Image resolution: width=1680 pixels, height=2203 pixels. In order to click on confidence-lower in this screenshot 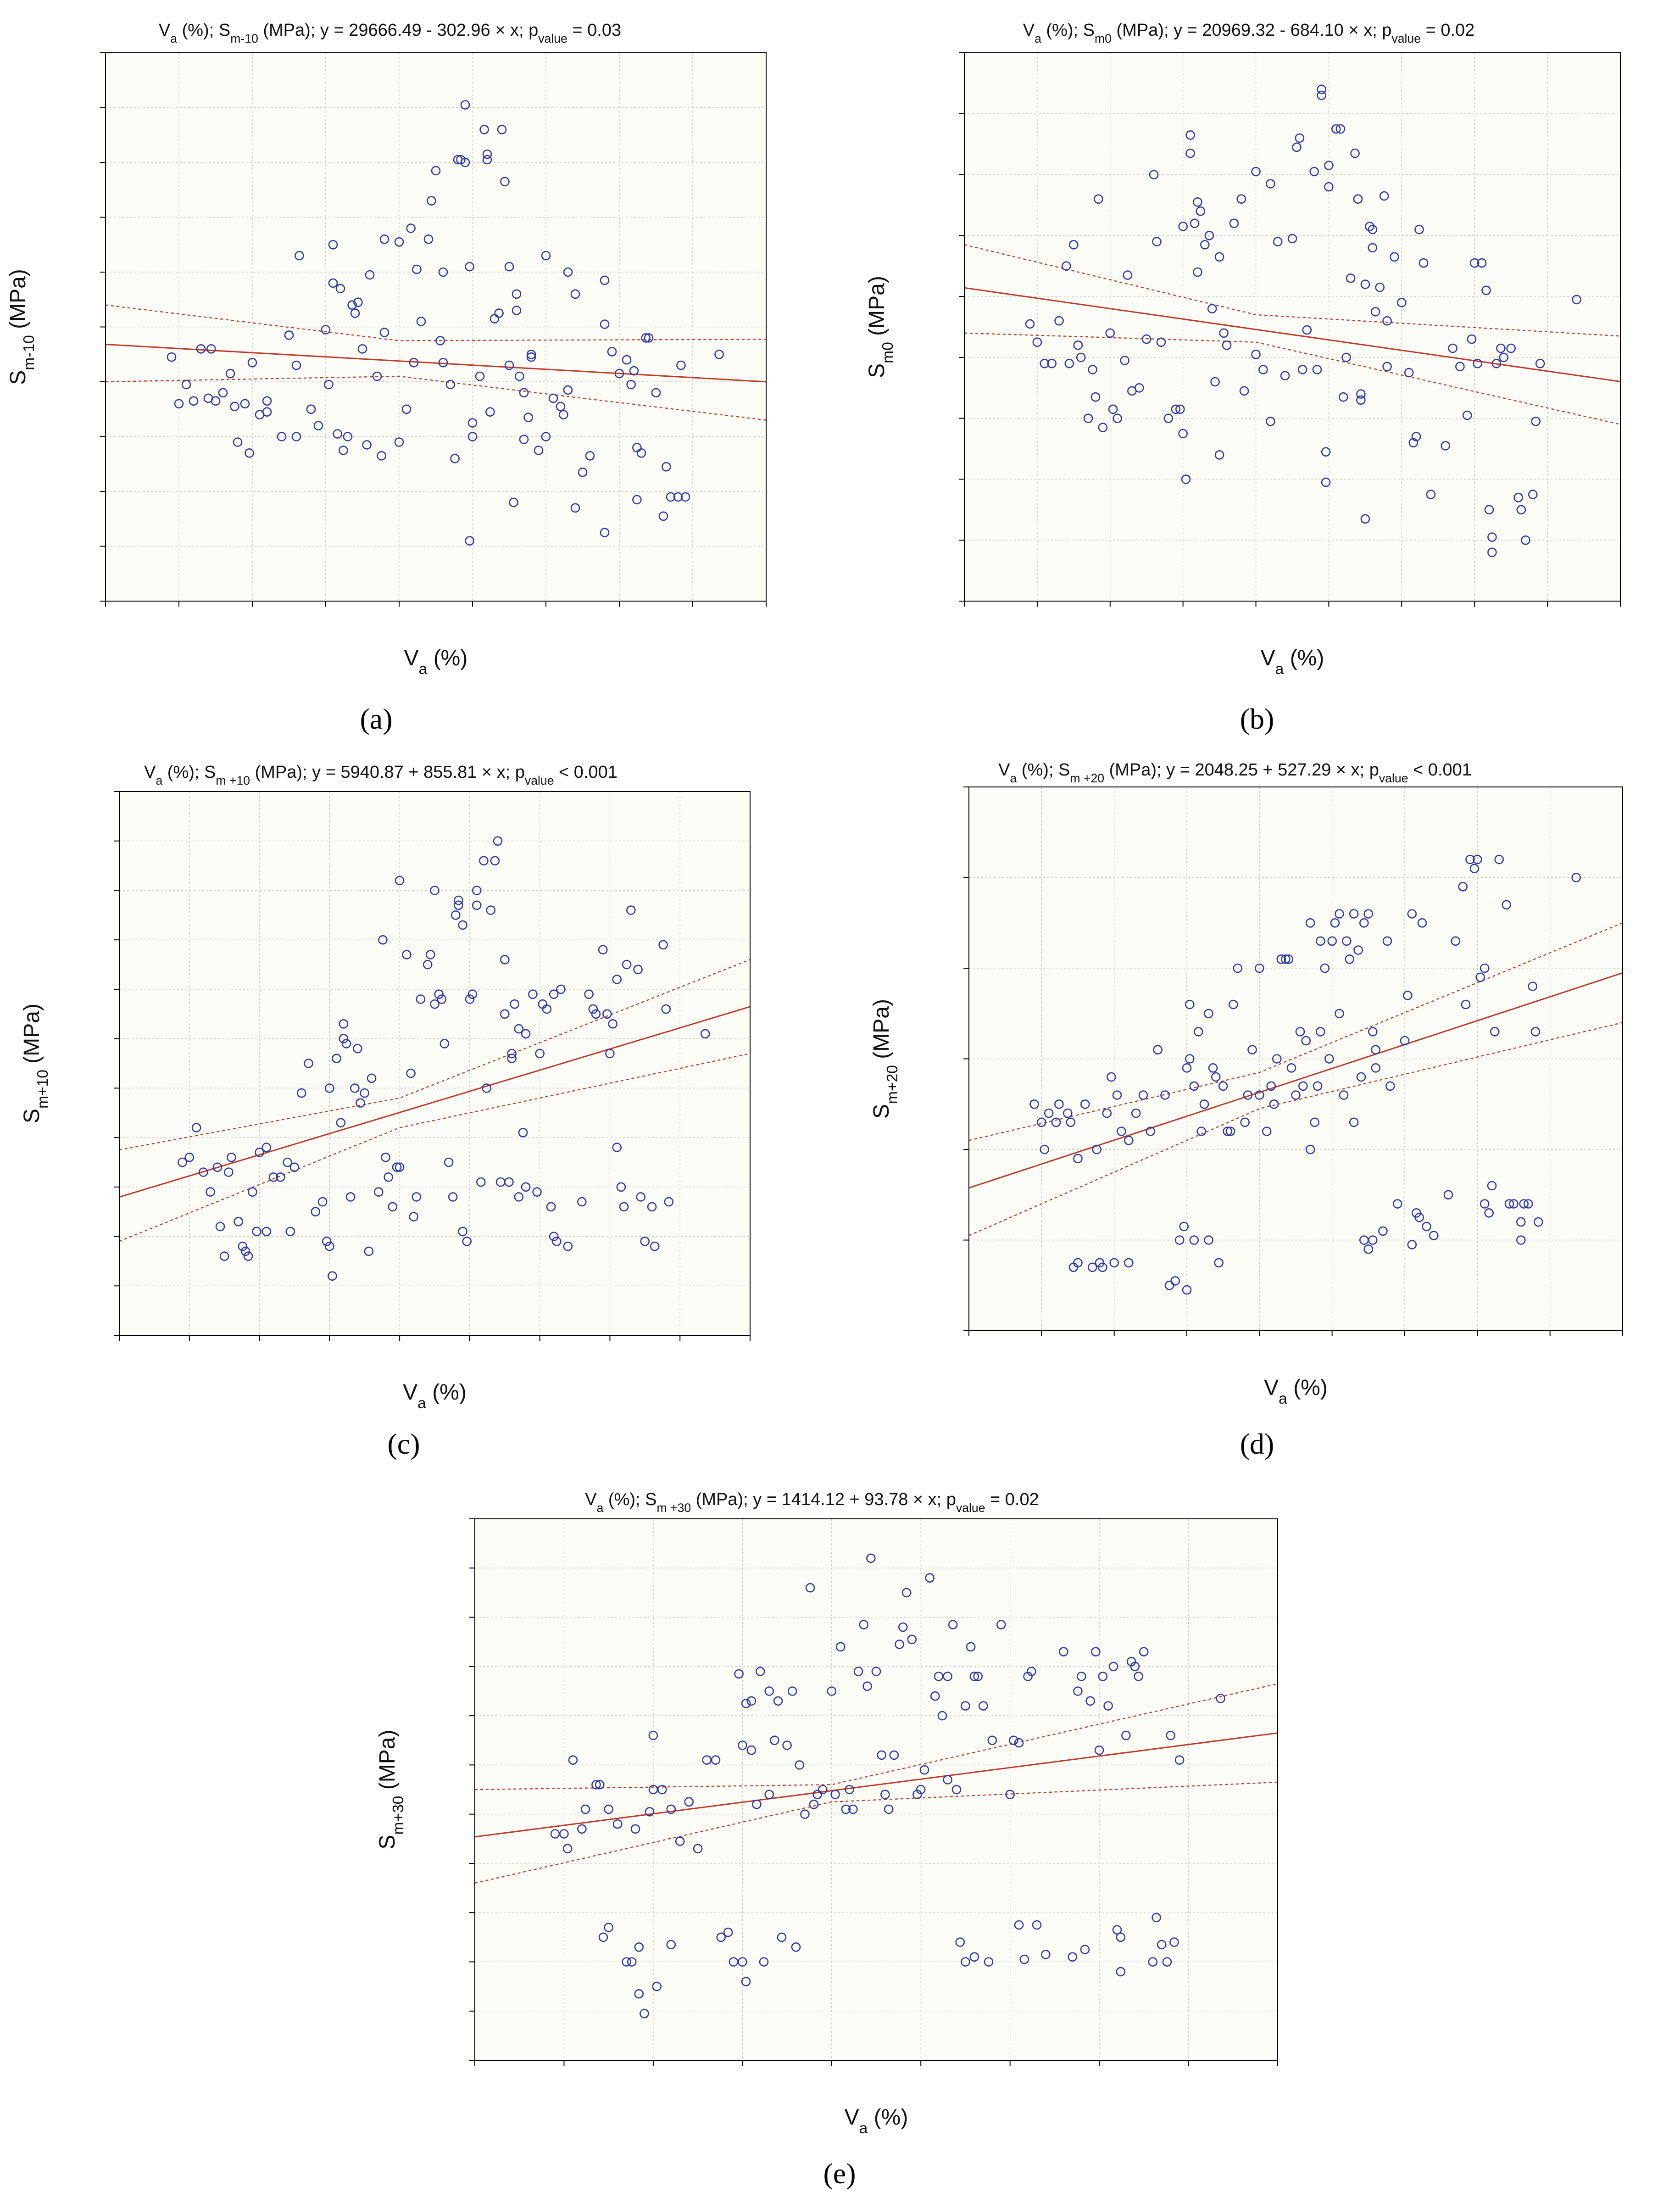, I will do `click(435, 1147)`.